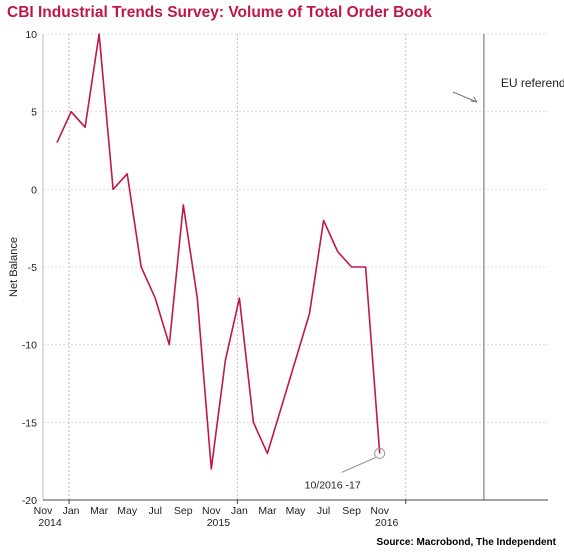 This screenshot has height=554, width=564. I want to click on y-tick-label: -20, so click(29, 501).